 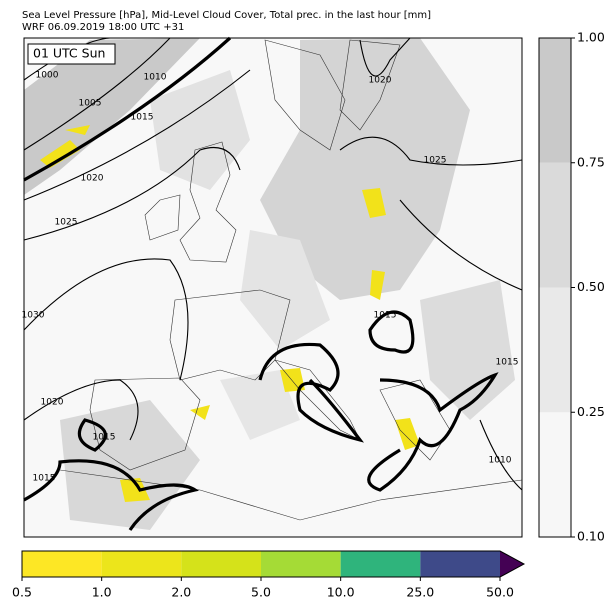 I want to click on tick-label: 2.0, so click(x=181, y=592).